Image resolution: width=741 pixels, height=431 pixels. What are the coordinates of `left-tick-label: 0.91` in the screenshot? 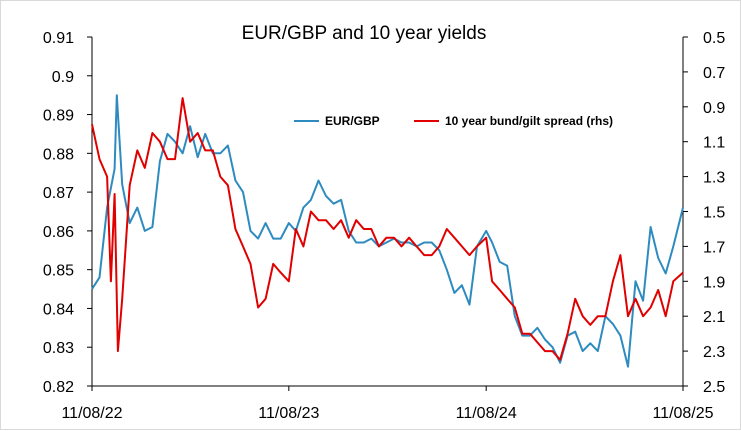 It's located at (58, 38).